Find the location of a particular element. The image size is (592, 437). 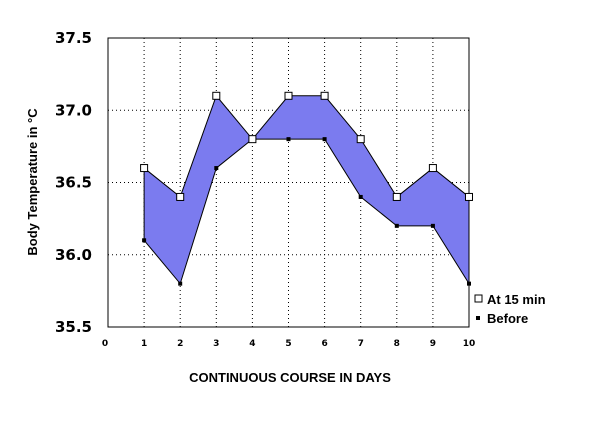

y-axis-label: Body Temperature in °C is located at coordinates (32, 182).